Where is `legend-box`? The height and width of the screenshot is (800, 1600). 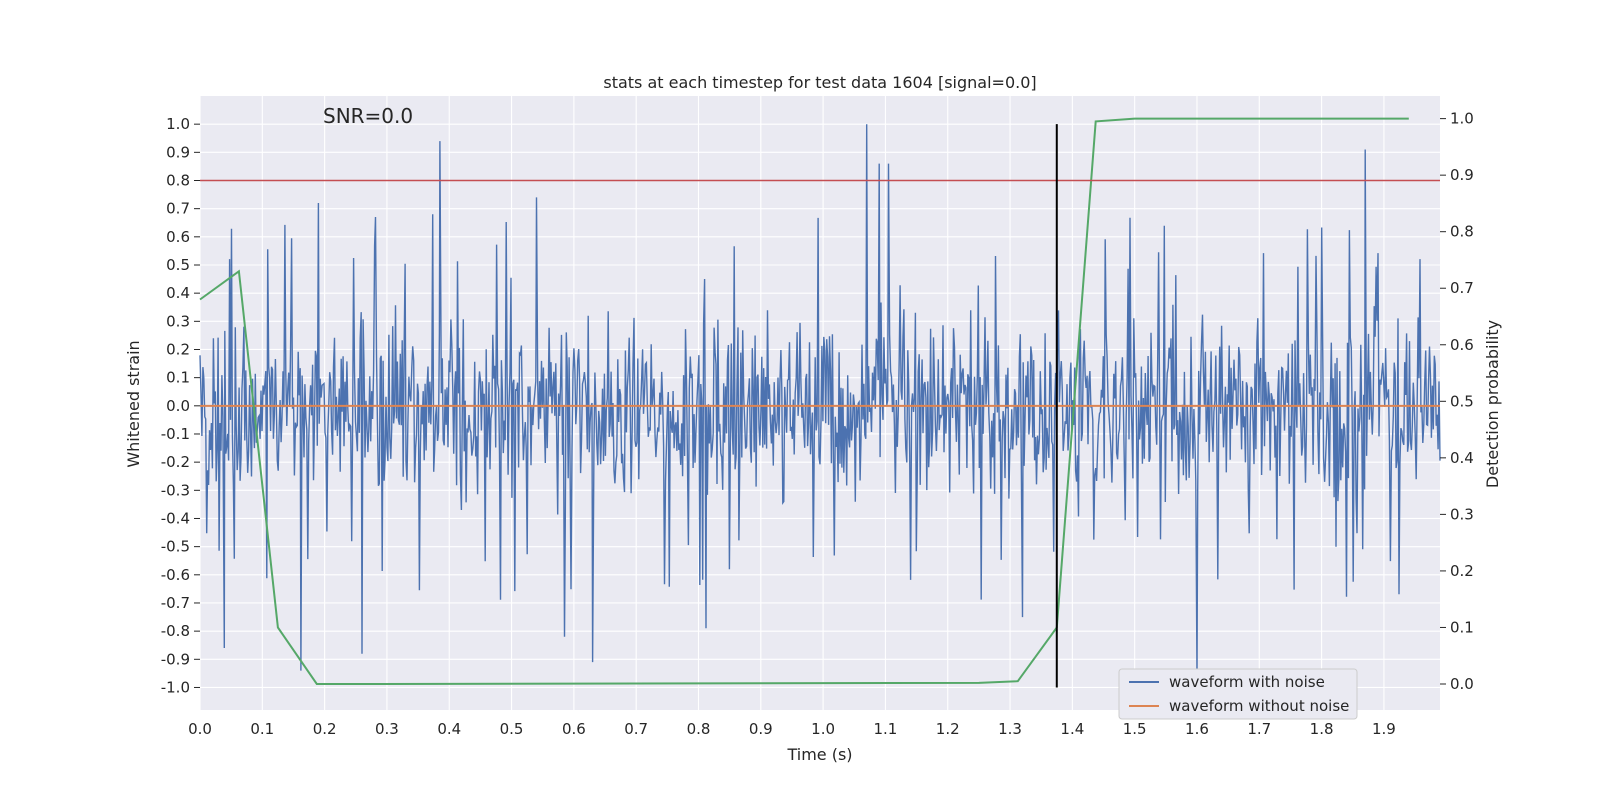 legend-box is located at coordinates (1238, 694).